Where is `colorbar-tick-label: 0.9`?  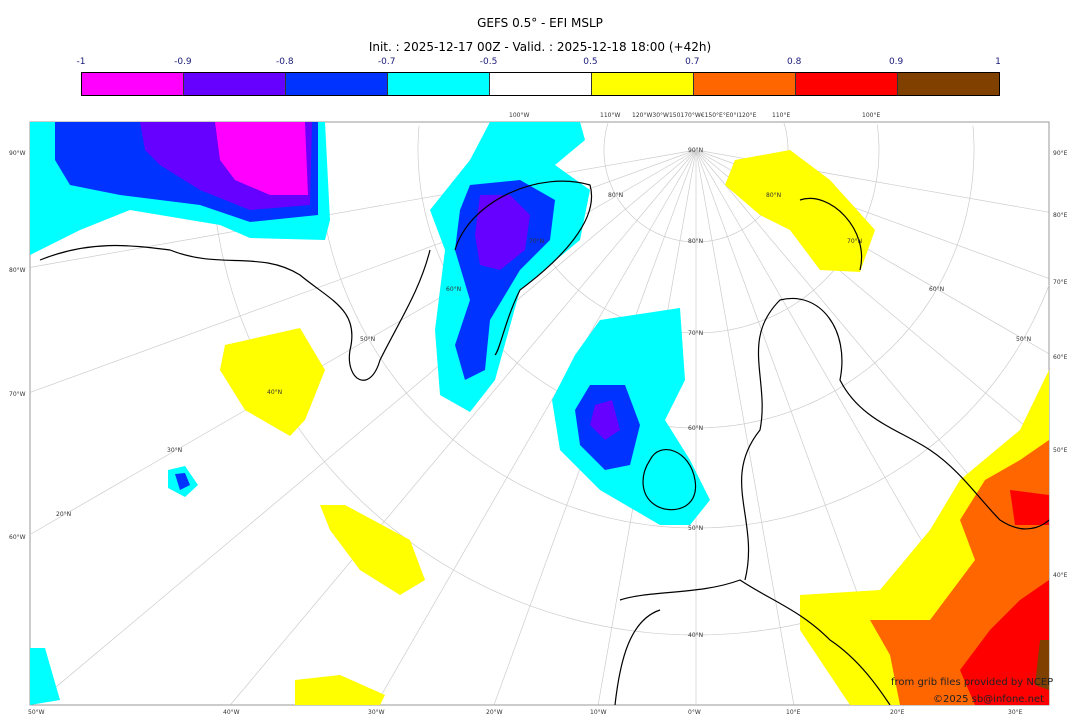 colorbar-tick-label: 0.9 is located at coordinates (896, 62).